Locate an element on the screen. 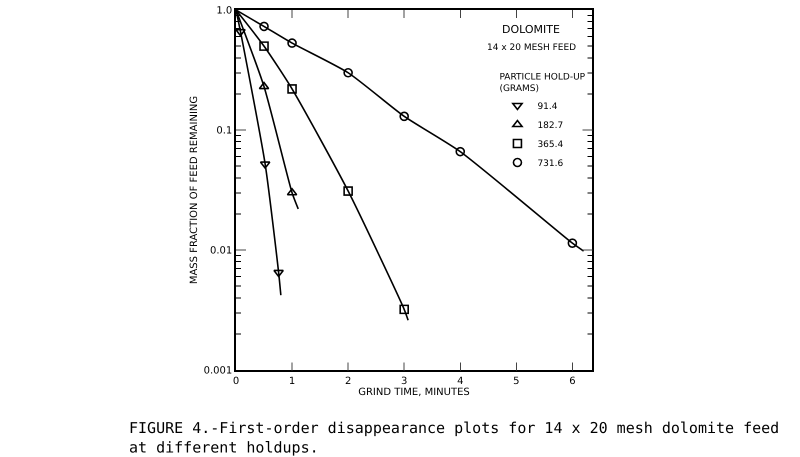  legend-label: 182.7 is located at coordinates (550, 126).